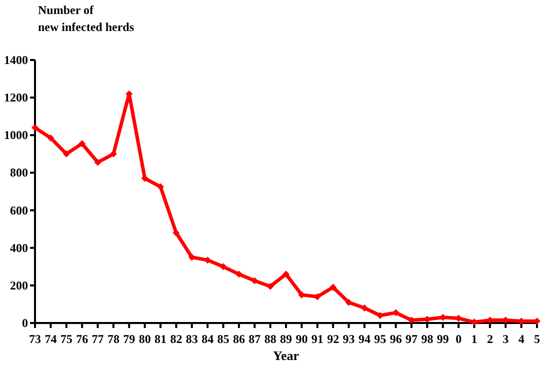  Describe the element at coordinates (113, 339) in the screenshot. I see `x-tick-label: 78` at that location.